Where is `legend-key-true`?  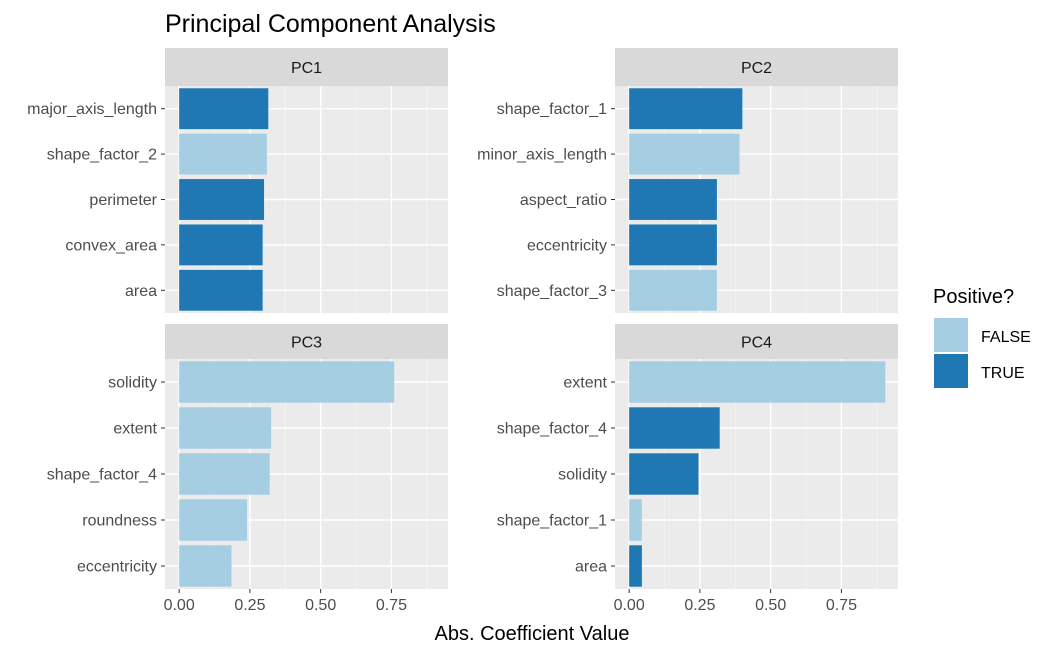 legend-key-true is located at coordinates (951, 371).